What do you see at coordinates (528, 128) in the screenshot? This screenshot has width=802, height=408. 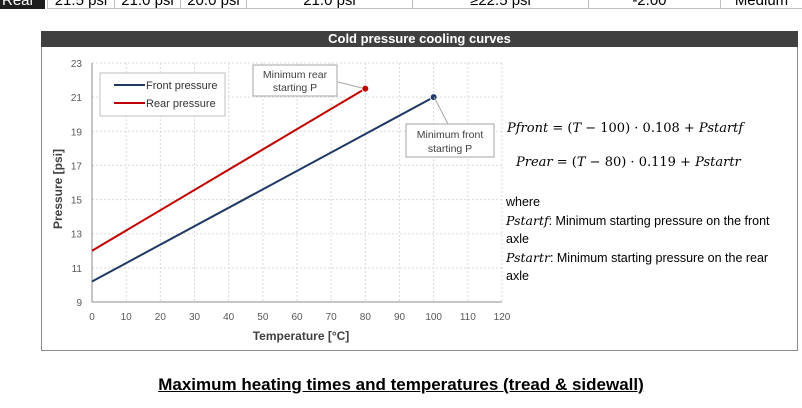 I see `formula-front-lhs: Pfront` at bounding box center [528, 128].